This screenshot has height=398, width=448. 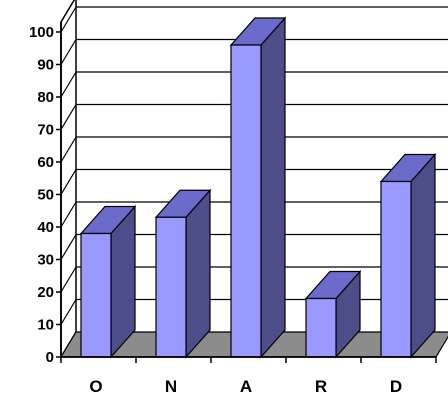 I want to click on y-tick-label: 80, so click(x=45, y=97).